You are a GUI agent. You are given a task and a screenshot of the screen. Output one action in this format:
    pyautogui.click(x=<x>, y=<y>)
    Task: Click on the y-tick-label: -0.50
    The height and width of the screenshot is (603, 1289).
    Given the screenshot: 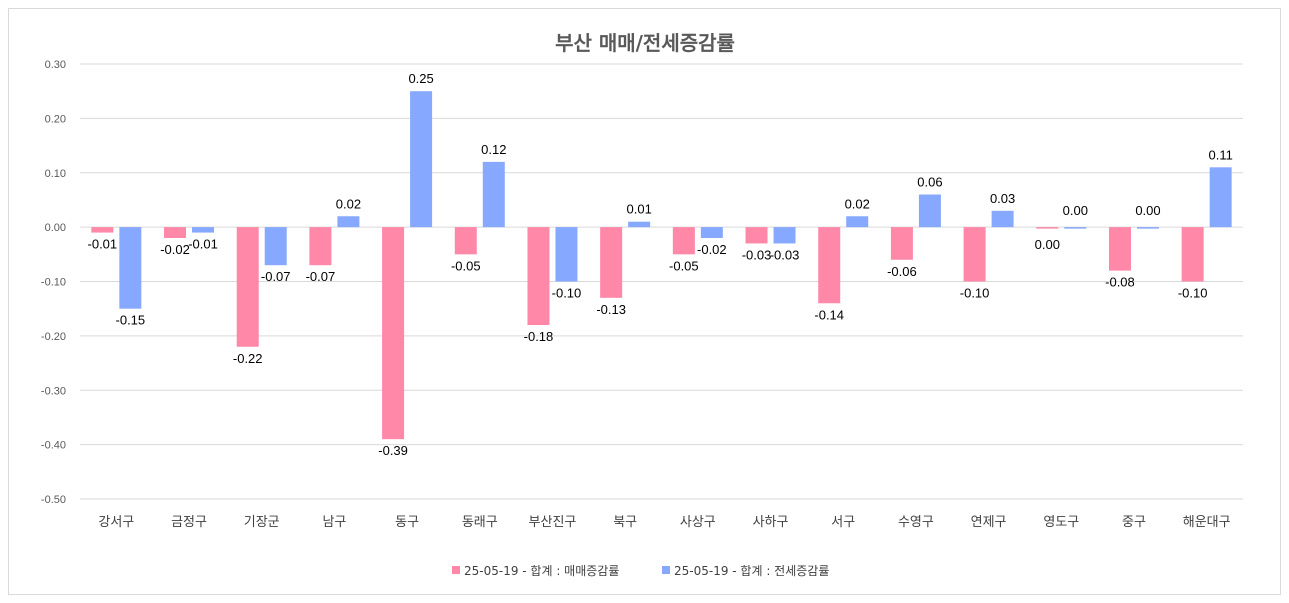 What is the action you would take?
    pyautogui.click(x=53, y=500)
    